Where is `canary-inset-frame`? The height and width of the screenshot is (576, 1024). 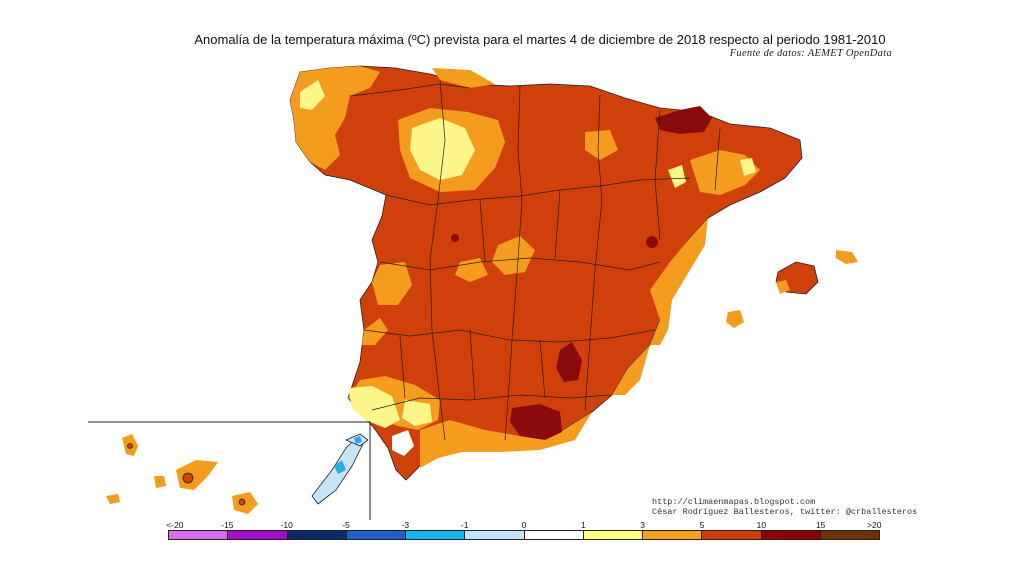
canary-inset-frame is located at coordinates (229, 470).